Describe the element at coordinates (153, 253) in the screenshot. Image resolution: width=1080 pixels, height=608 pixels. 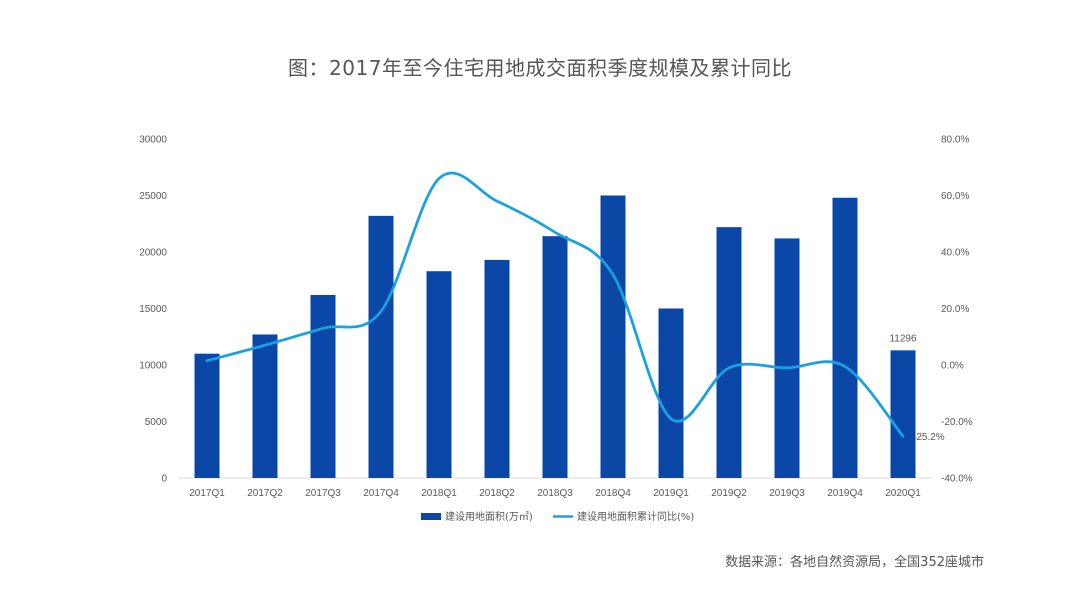
I see `y-left-tick-label: 20000` at that location.